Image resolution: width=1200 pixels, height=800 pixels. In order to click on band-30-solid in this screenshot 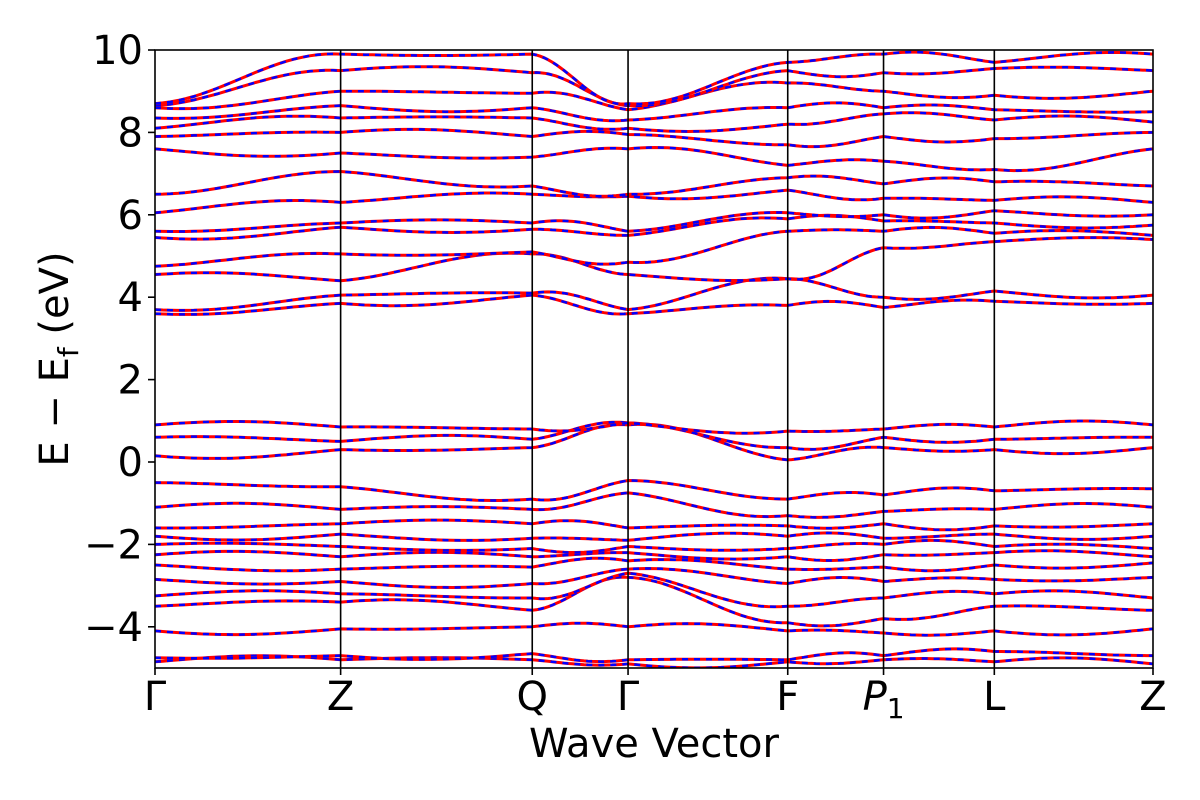, I will do `click(654, 86)`.